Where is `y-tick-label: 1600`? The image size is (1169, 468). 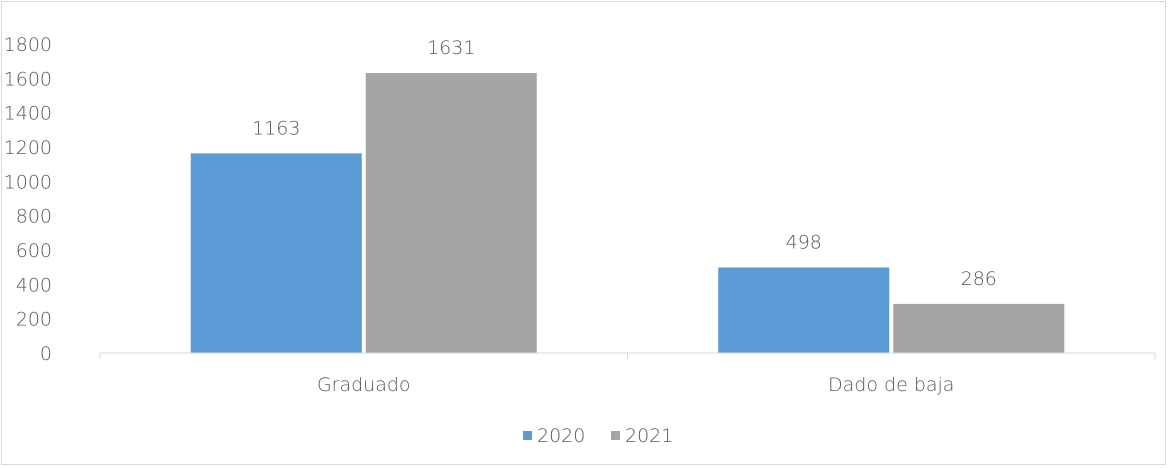 y-tick-label: 1600 is located at coordinates (28, 79).